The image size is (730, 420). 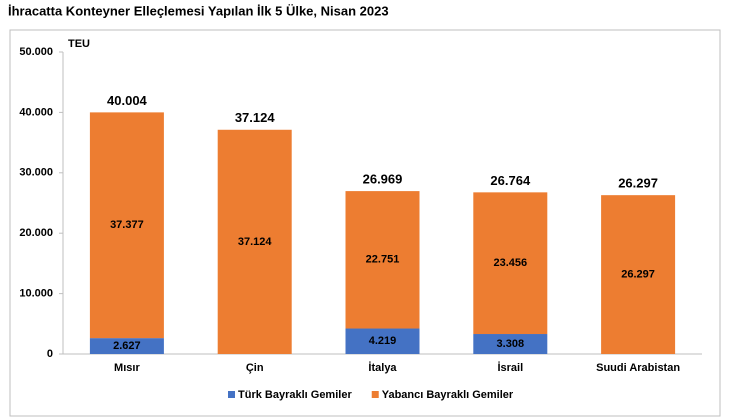 I want to click on y-tick-label: 20.000, so click(x=36, y=233).